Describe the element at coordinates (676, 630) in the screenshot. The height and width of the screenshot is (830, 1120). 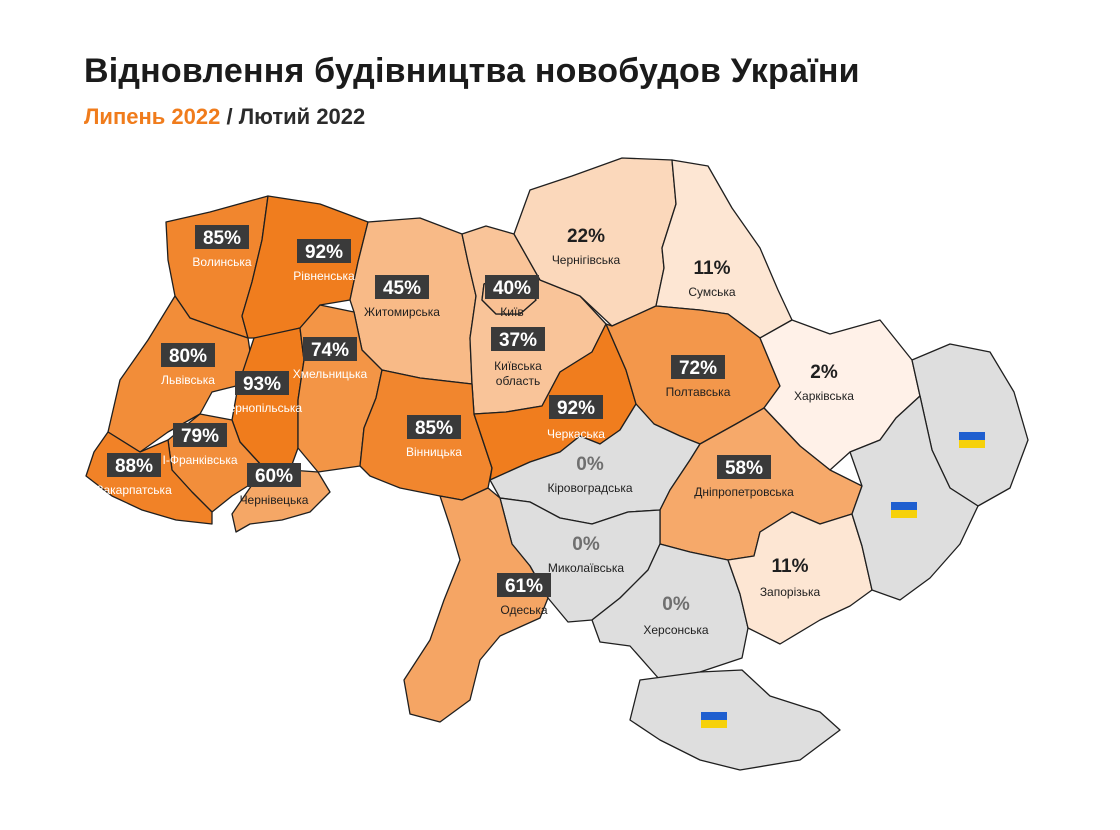
I see `region-name: Херсонська` at that location.